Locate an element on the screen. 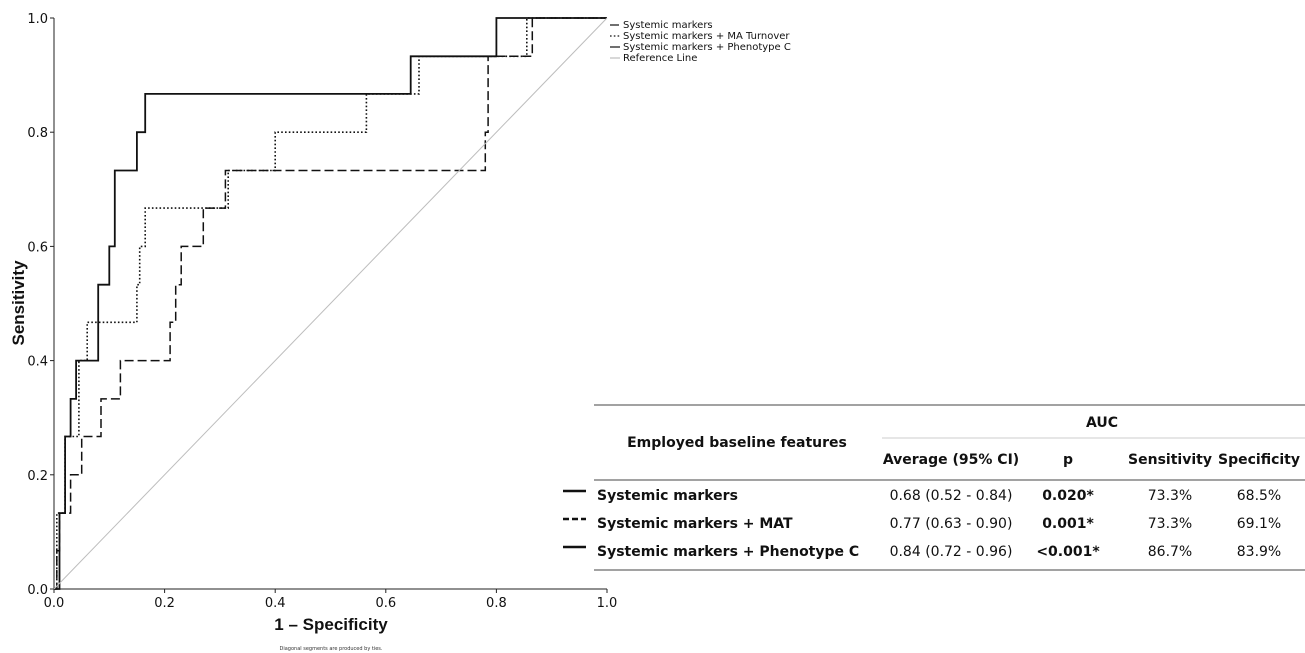 The image size is (1305, 653). row-average: 0.77 (0.63 - 0.90) is located at coordinates (951, 524).